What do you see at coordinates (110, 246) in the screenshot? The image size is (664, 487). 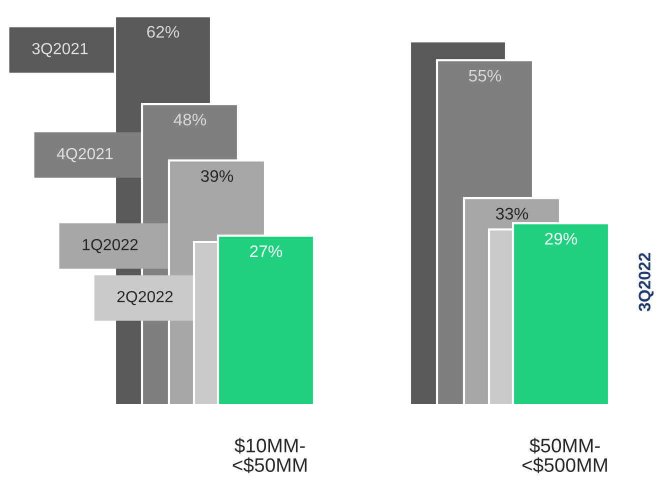 I see `series-label: 1Q2022` at bounding box center [110, 246].